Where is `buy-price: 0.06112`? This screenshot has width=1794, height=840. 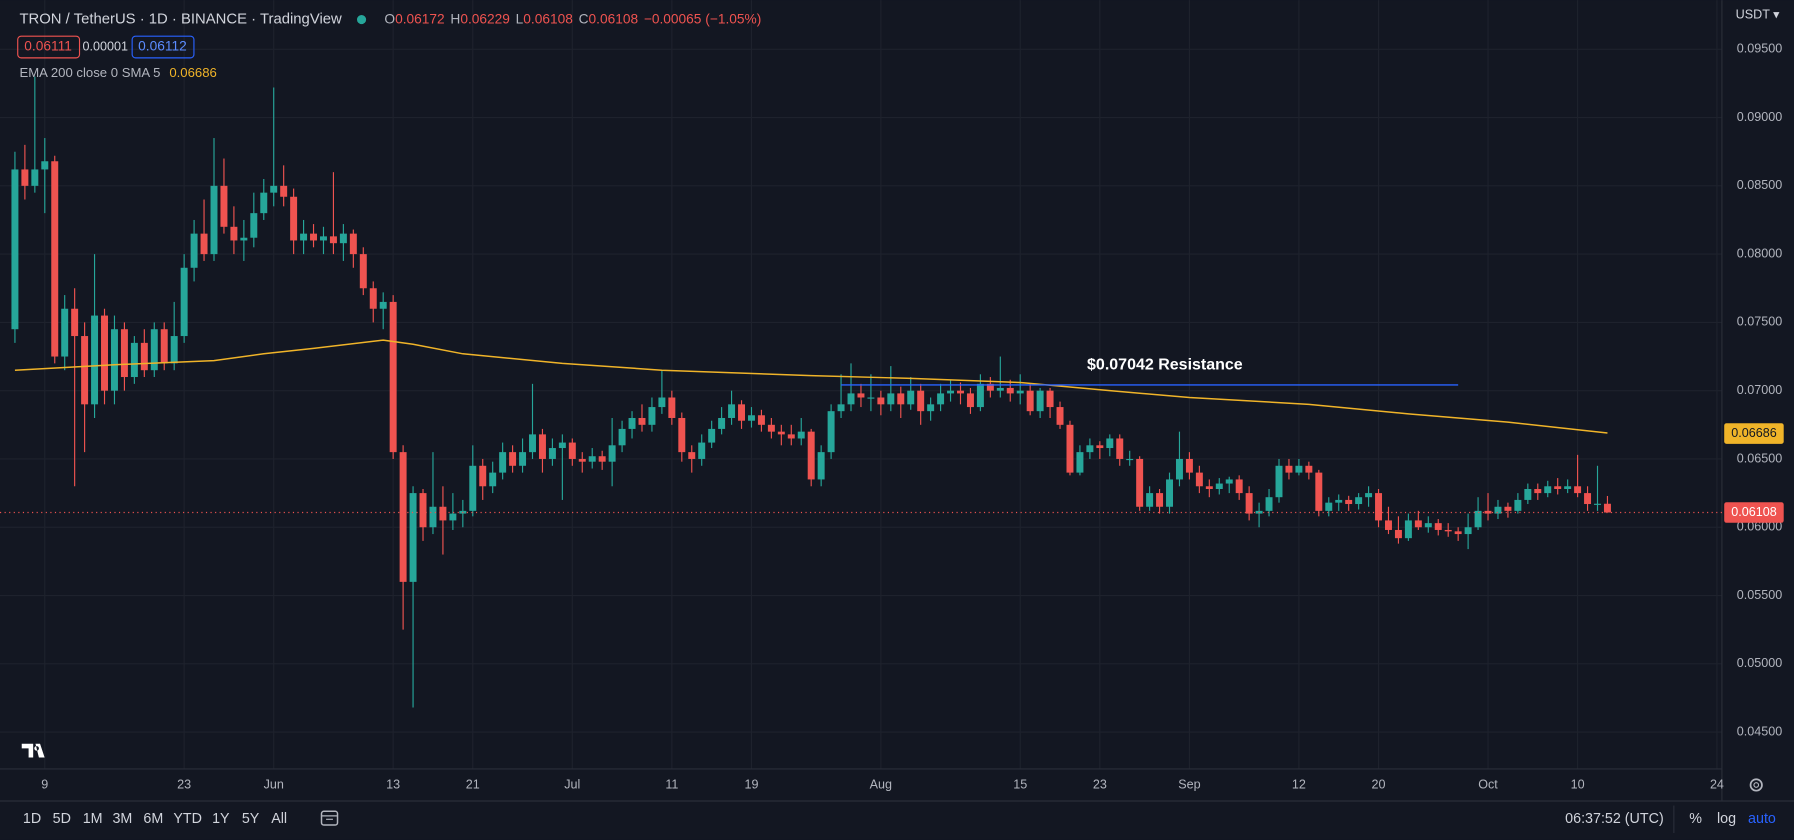
buy-price: 0.06112 is located at coordinates (162, 46).